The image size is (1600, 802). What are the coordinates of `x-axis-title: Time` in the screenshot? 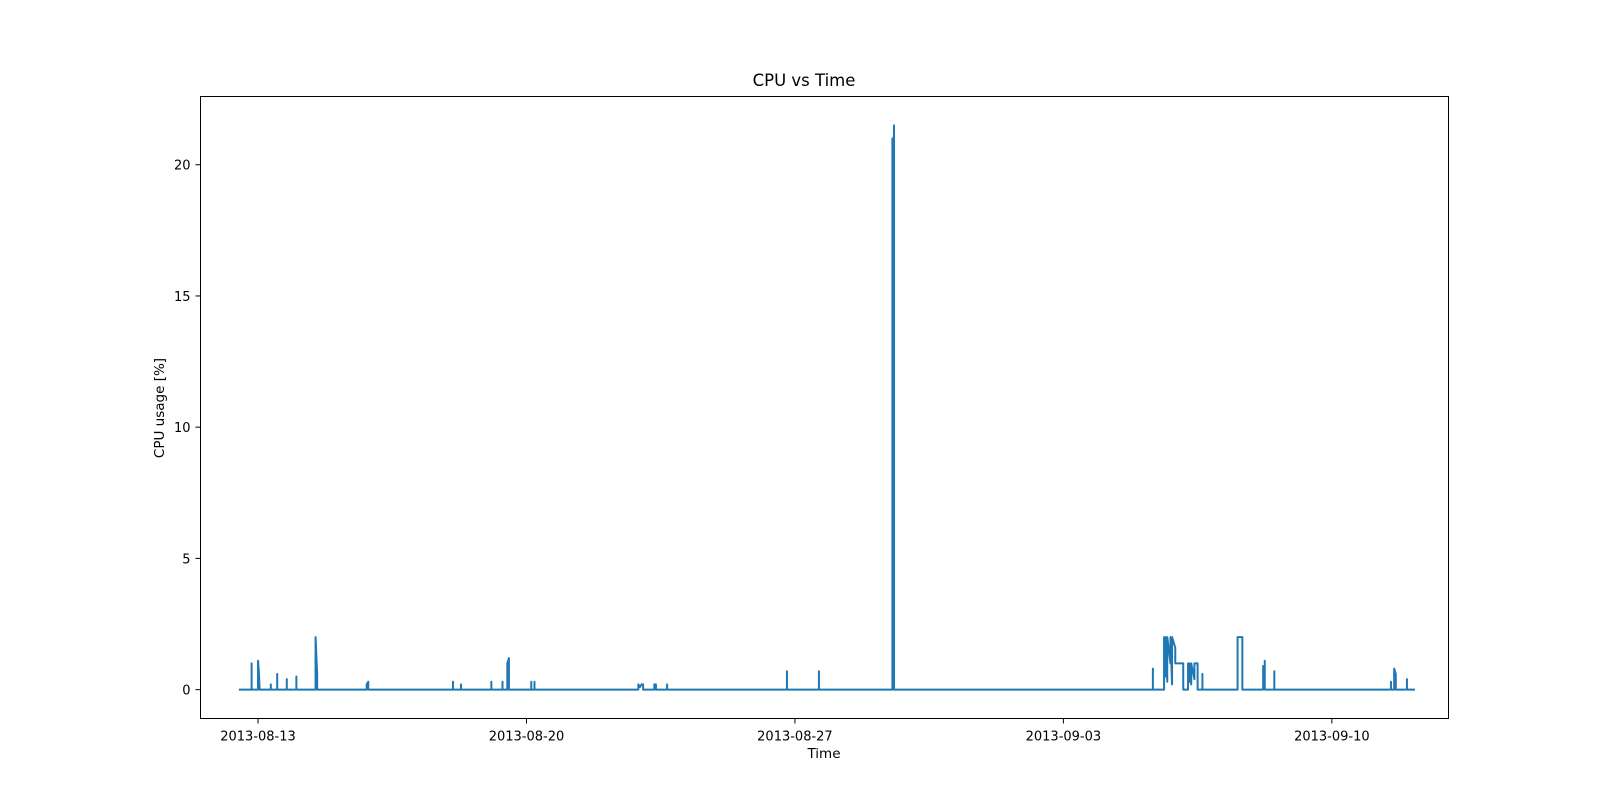 It's located at (823, 754).